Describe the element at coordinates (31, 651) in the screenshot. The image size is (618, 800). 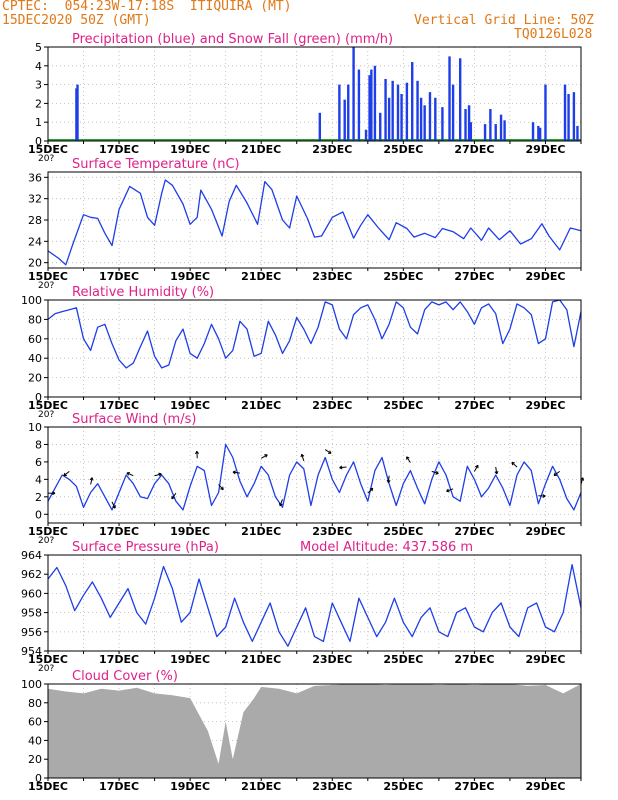
I see `pressure-ytick-label: 954` at that location.